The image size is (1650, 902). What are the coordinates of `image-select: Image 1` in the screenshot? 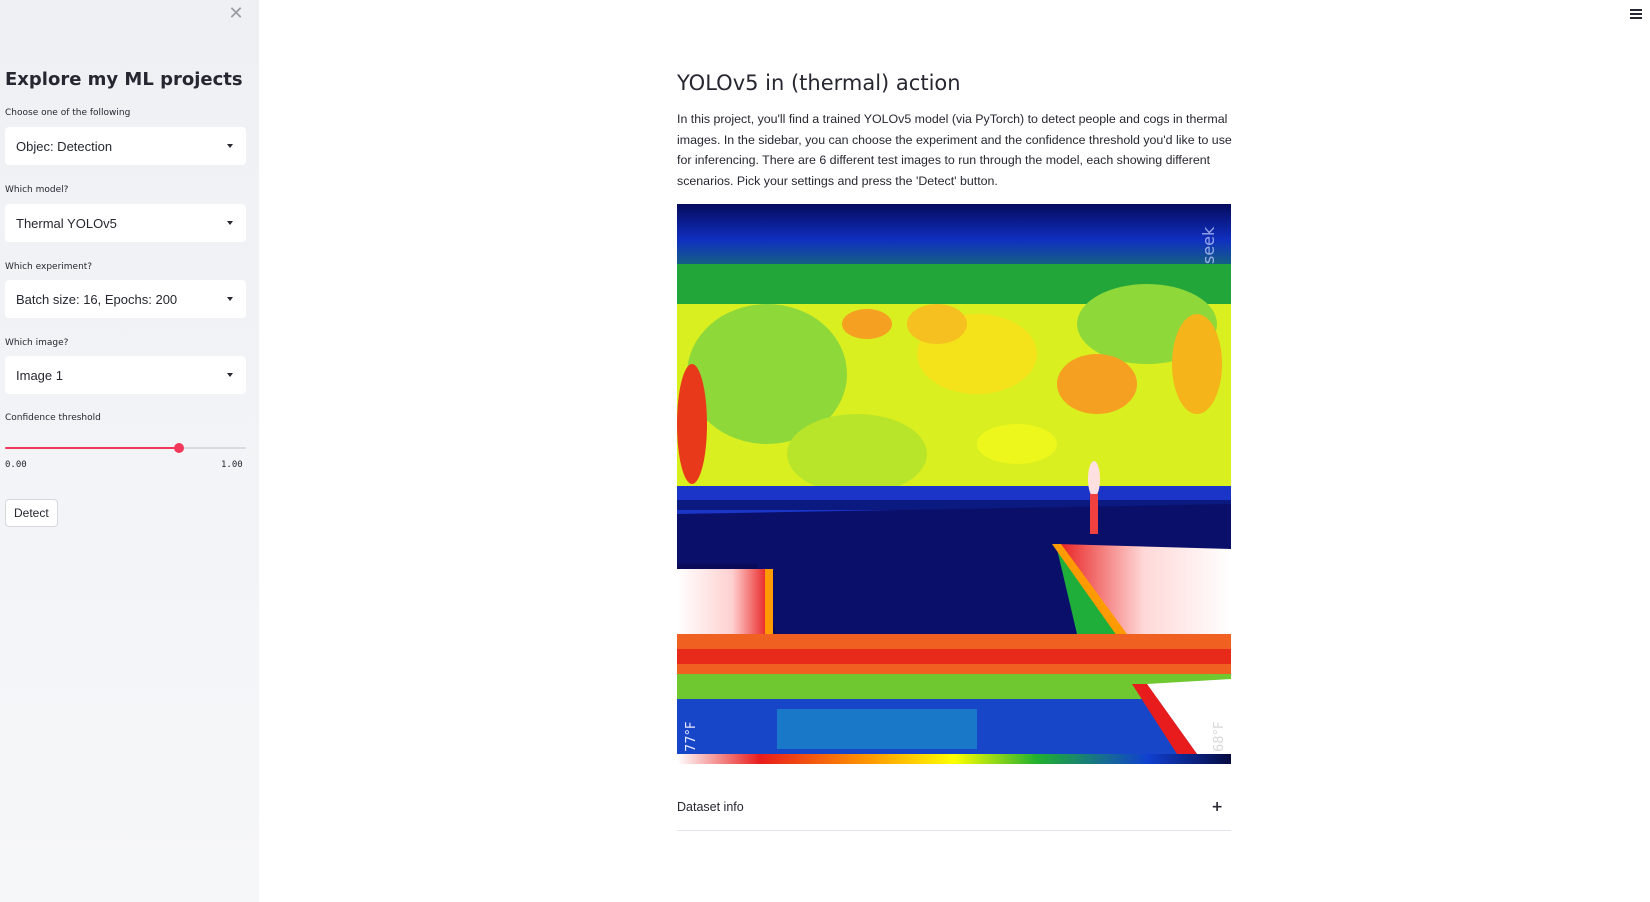 It's located at (125, 375).